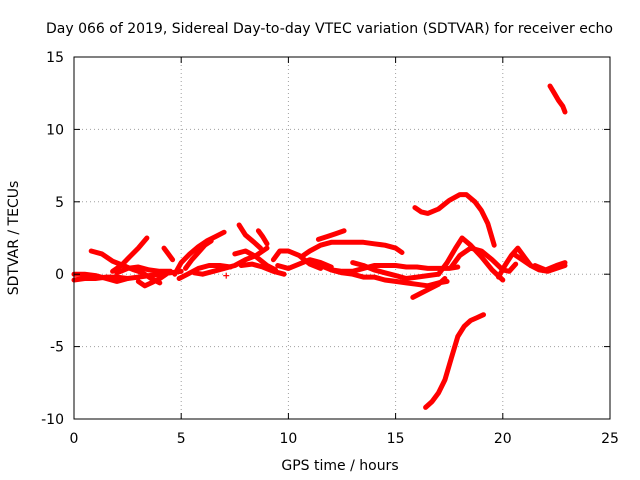  I want to click on y-axis-label: SDTVAR / TECUs, so click(14, 238).